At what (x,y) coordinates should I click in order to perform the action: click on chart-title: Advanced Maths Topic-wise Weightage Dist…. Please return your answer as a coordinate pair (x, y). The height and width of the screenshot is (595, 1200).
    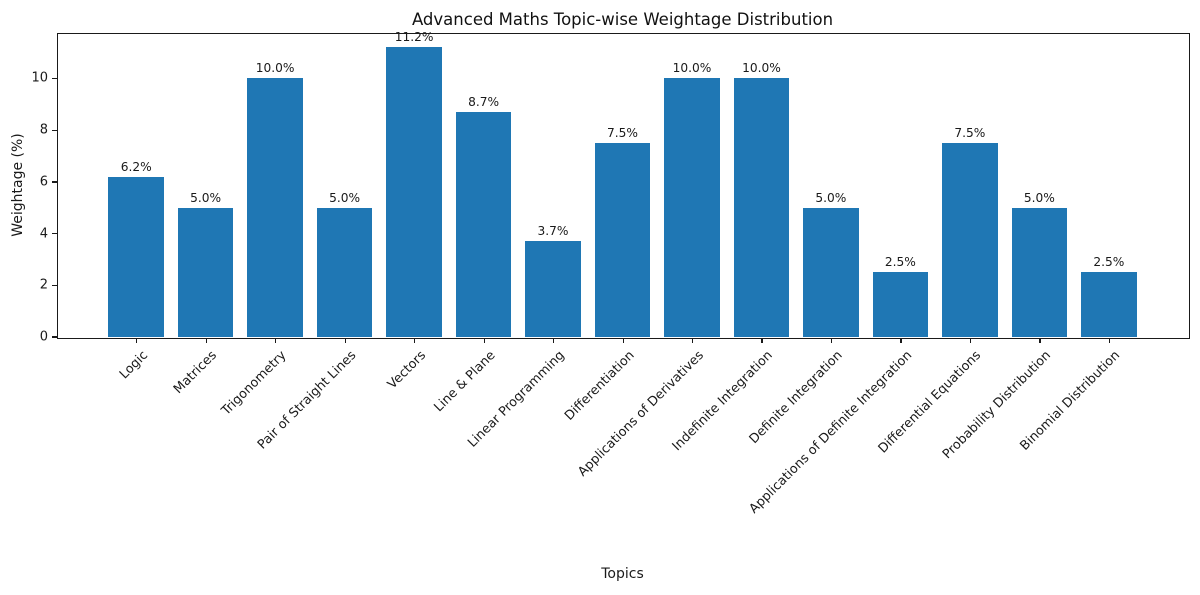
    Looking at the image, I should click on (622, 19).